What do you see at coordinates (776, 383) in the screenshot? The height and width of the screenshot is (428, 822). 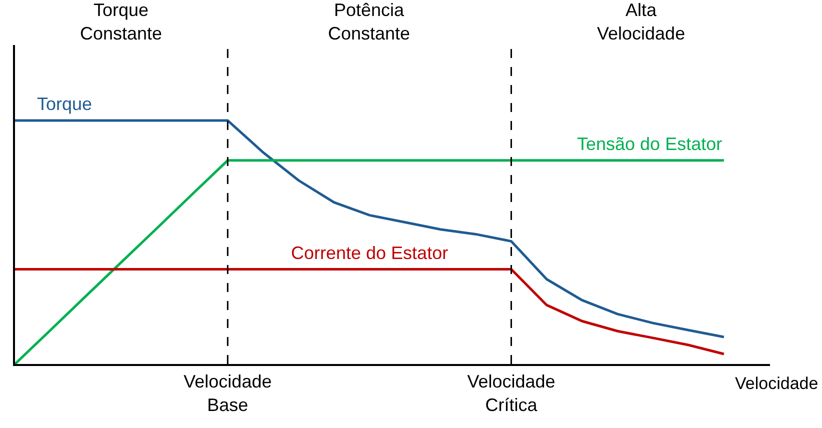 I see `x-axis-title: Velocidade` at bounding box center [776, 383].